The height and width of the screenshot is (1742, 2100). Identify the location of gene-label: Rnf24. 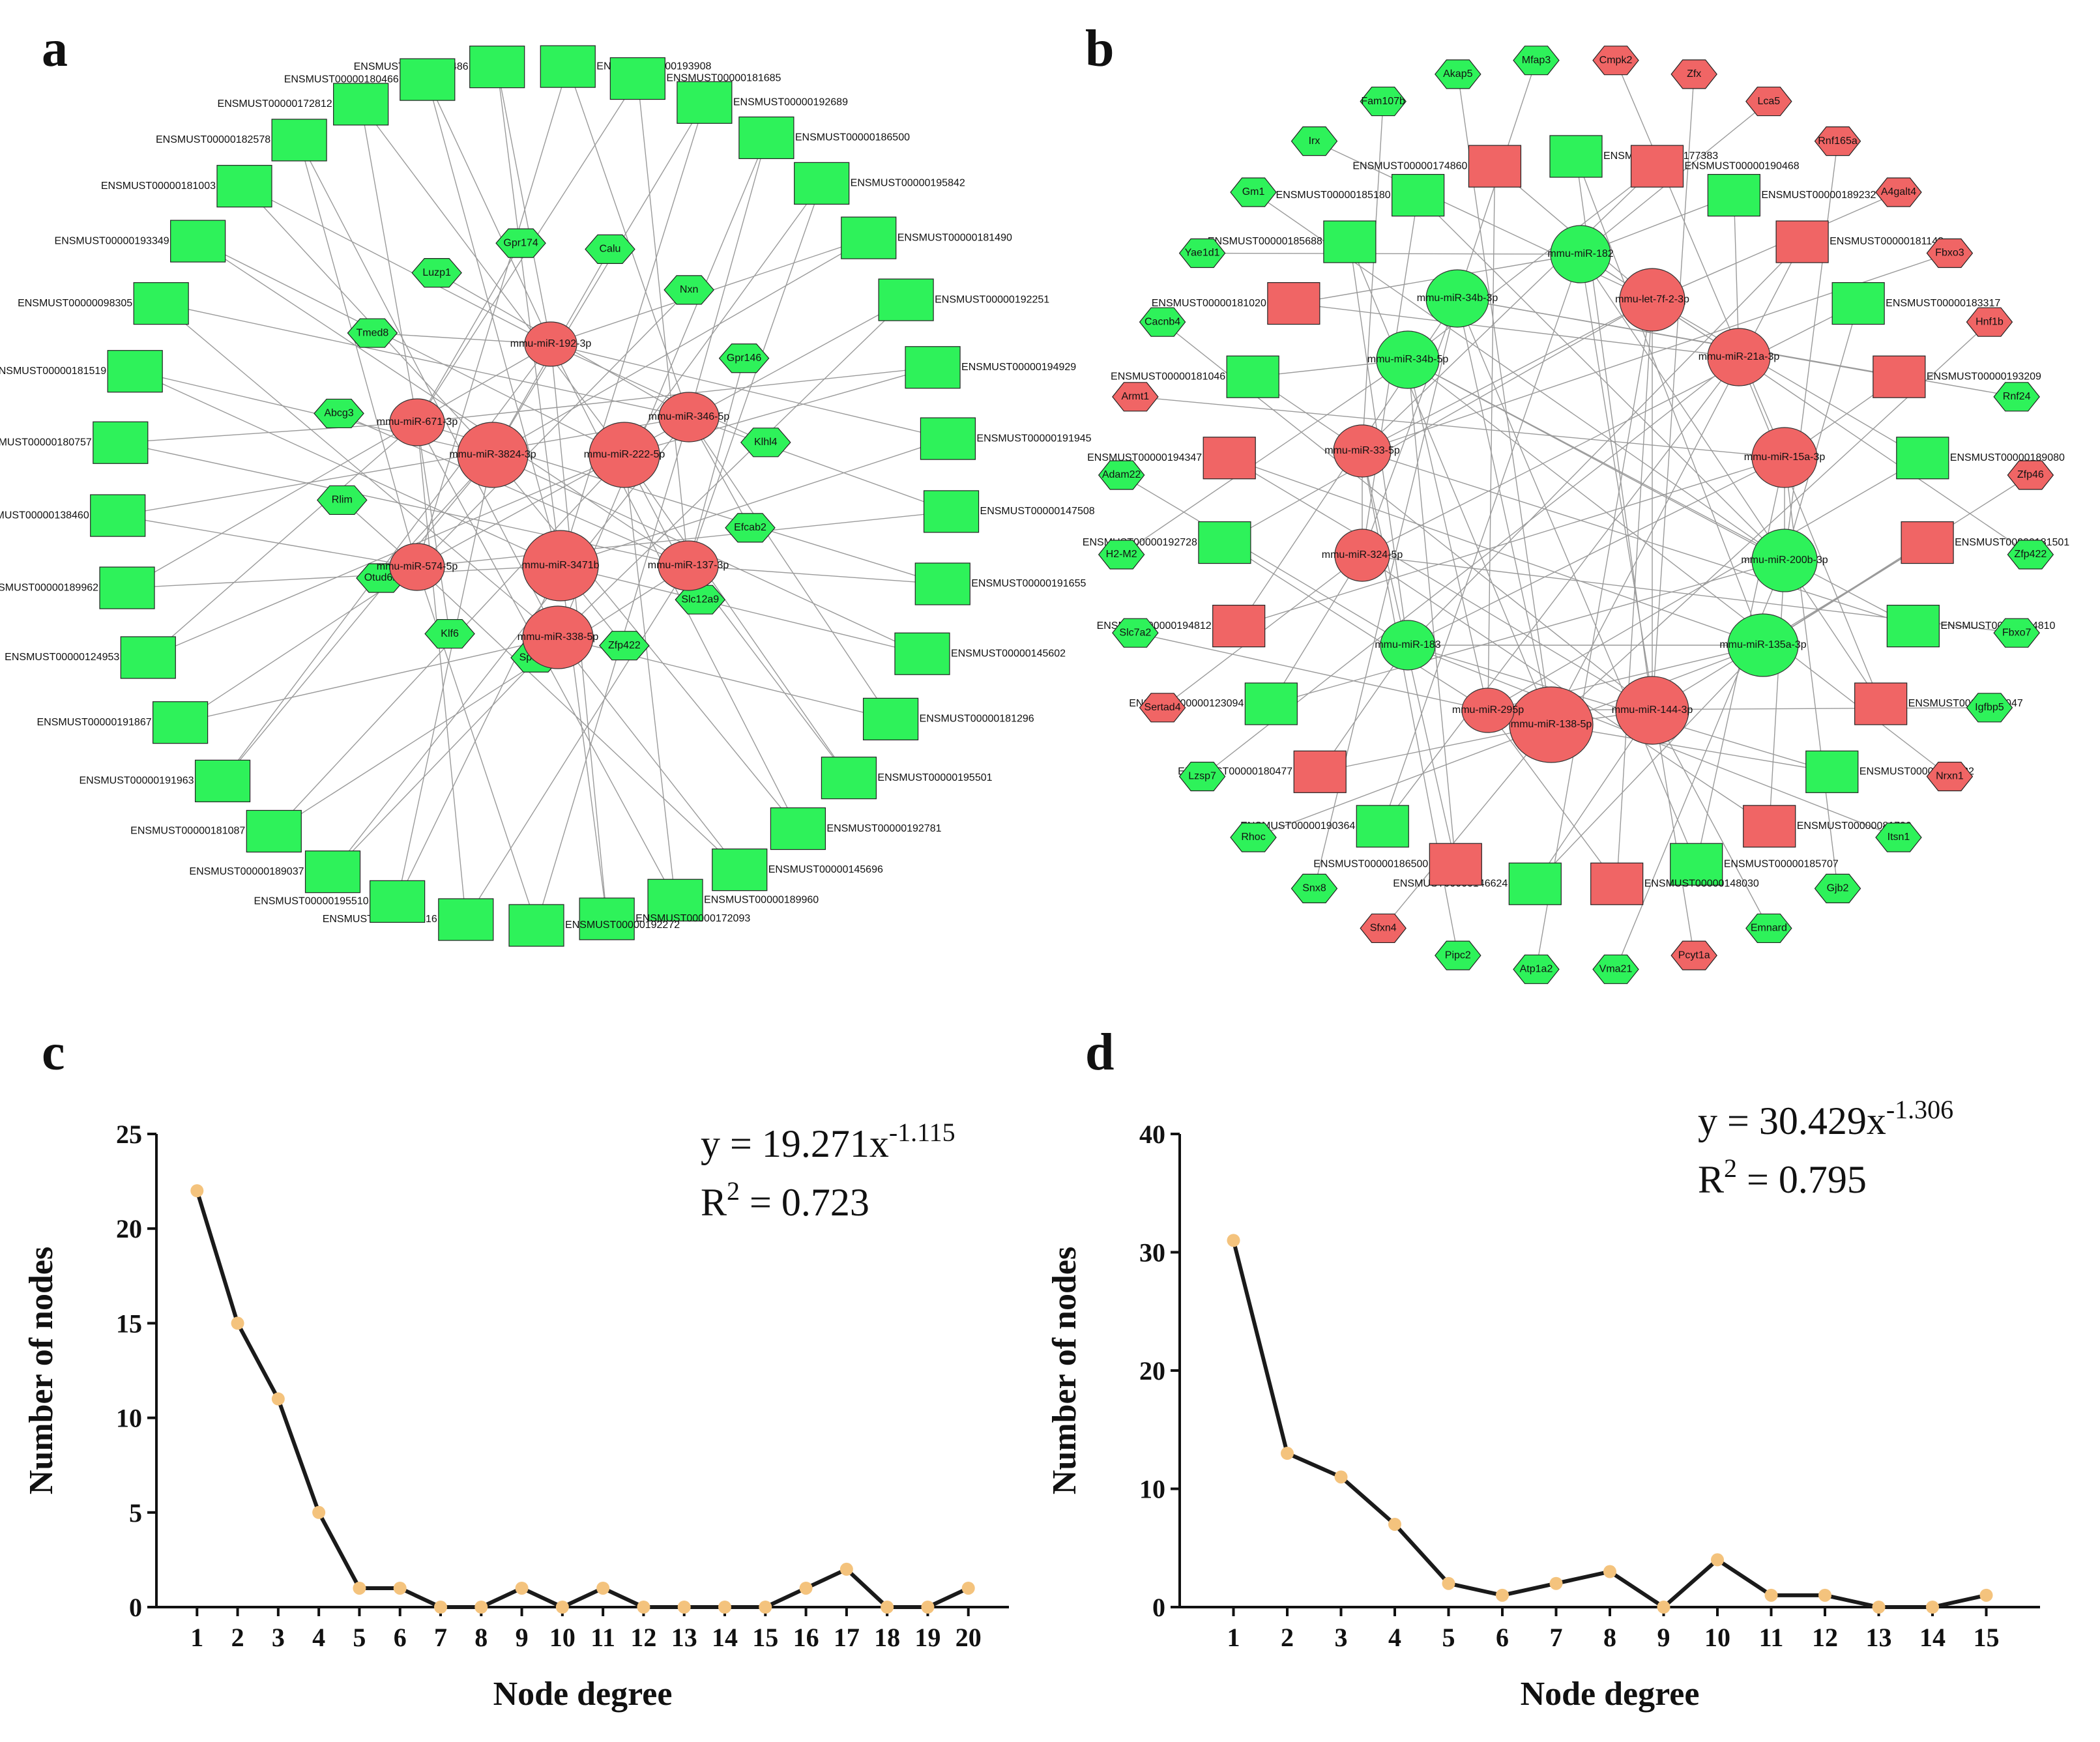
(2017, 397).